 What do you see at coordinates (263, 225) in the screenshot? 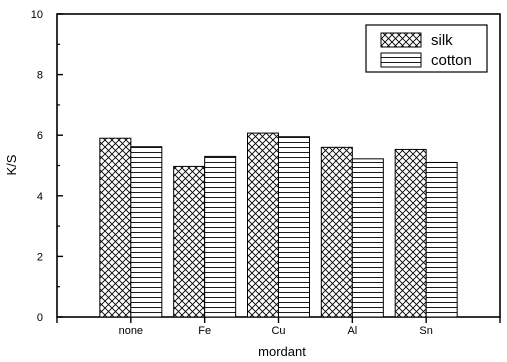
I see `bar-silk-cu` at bounding box center [263, 225].